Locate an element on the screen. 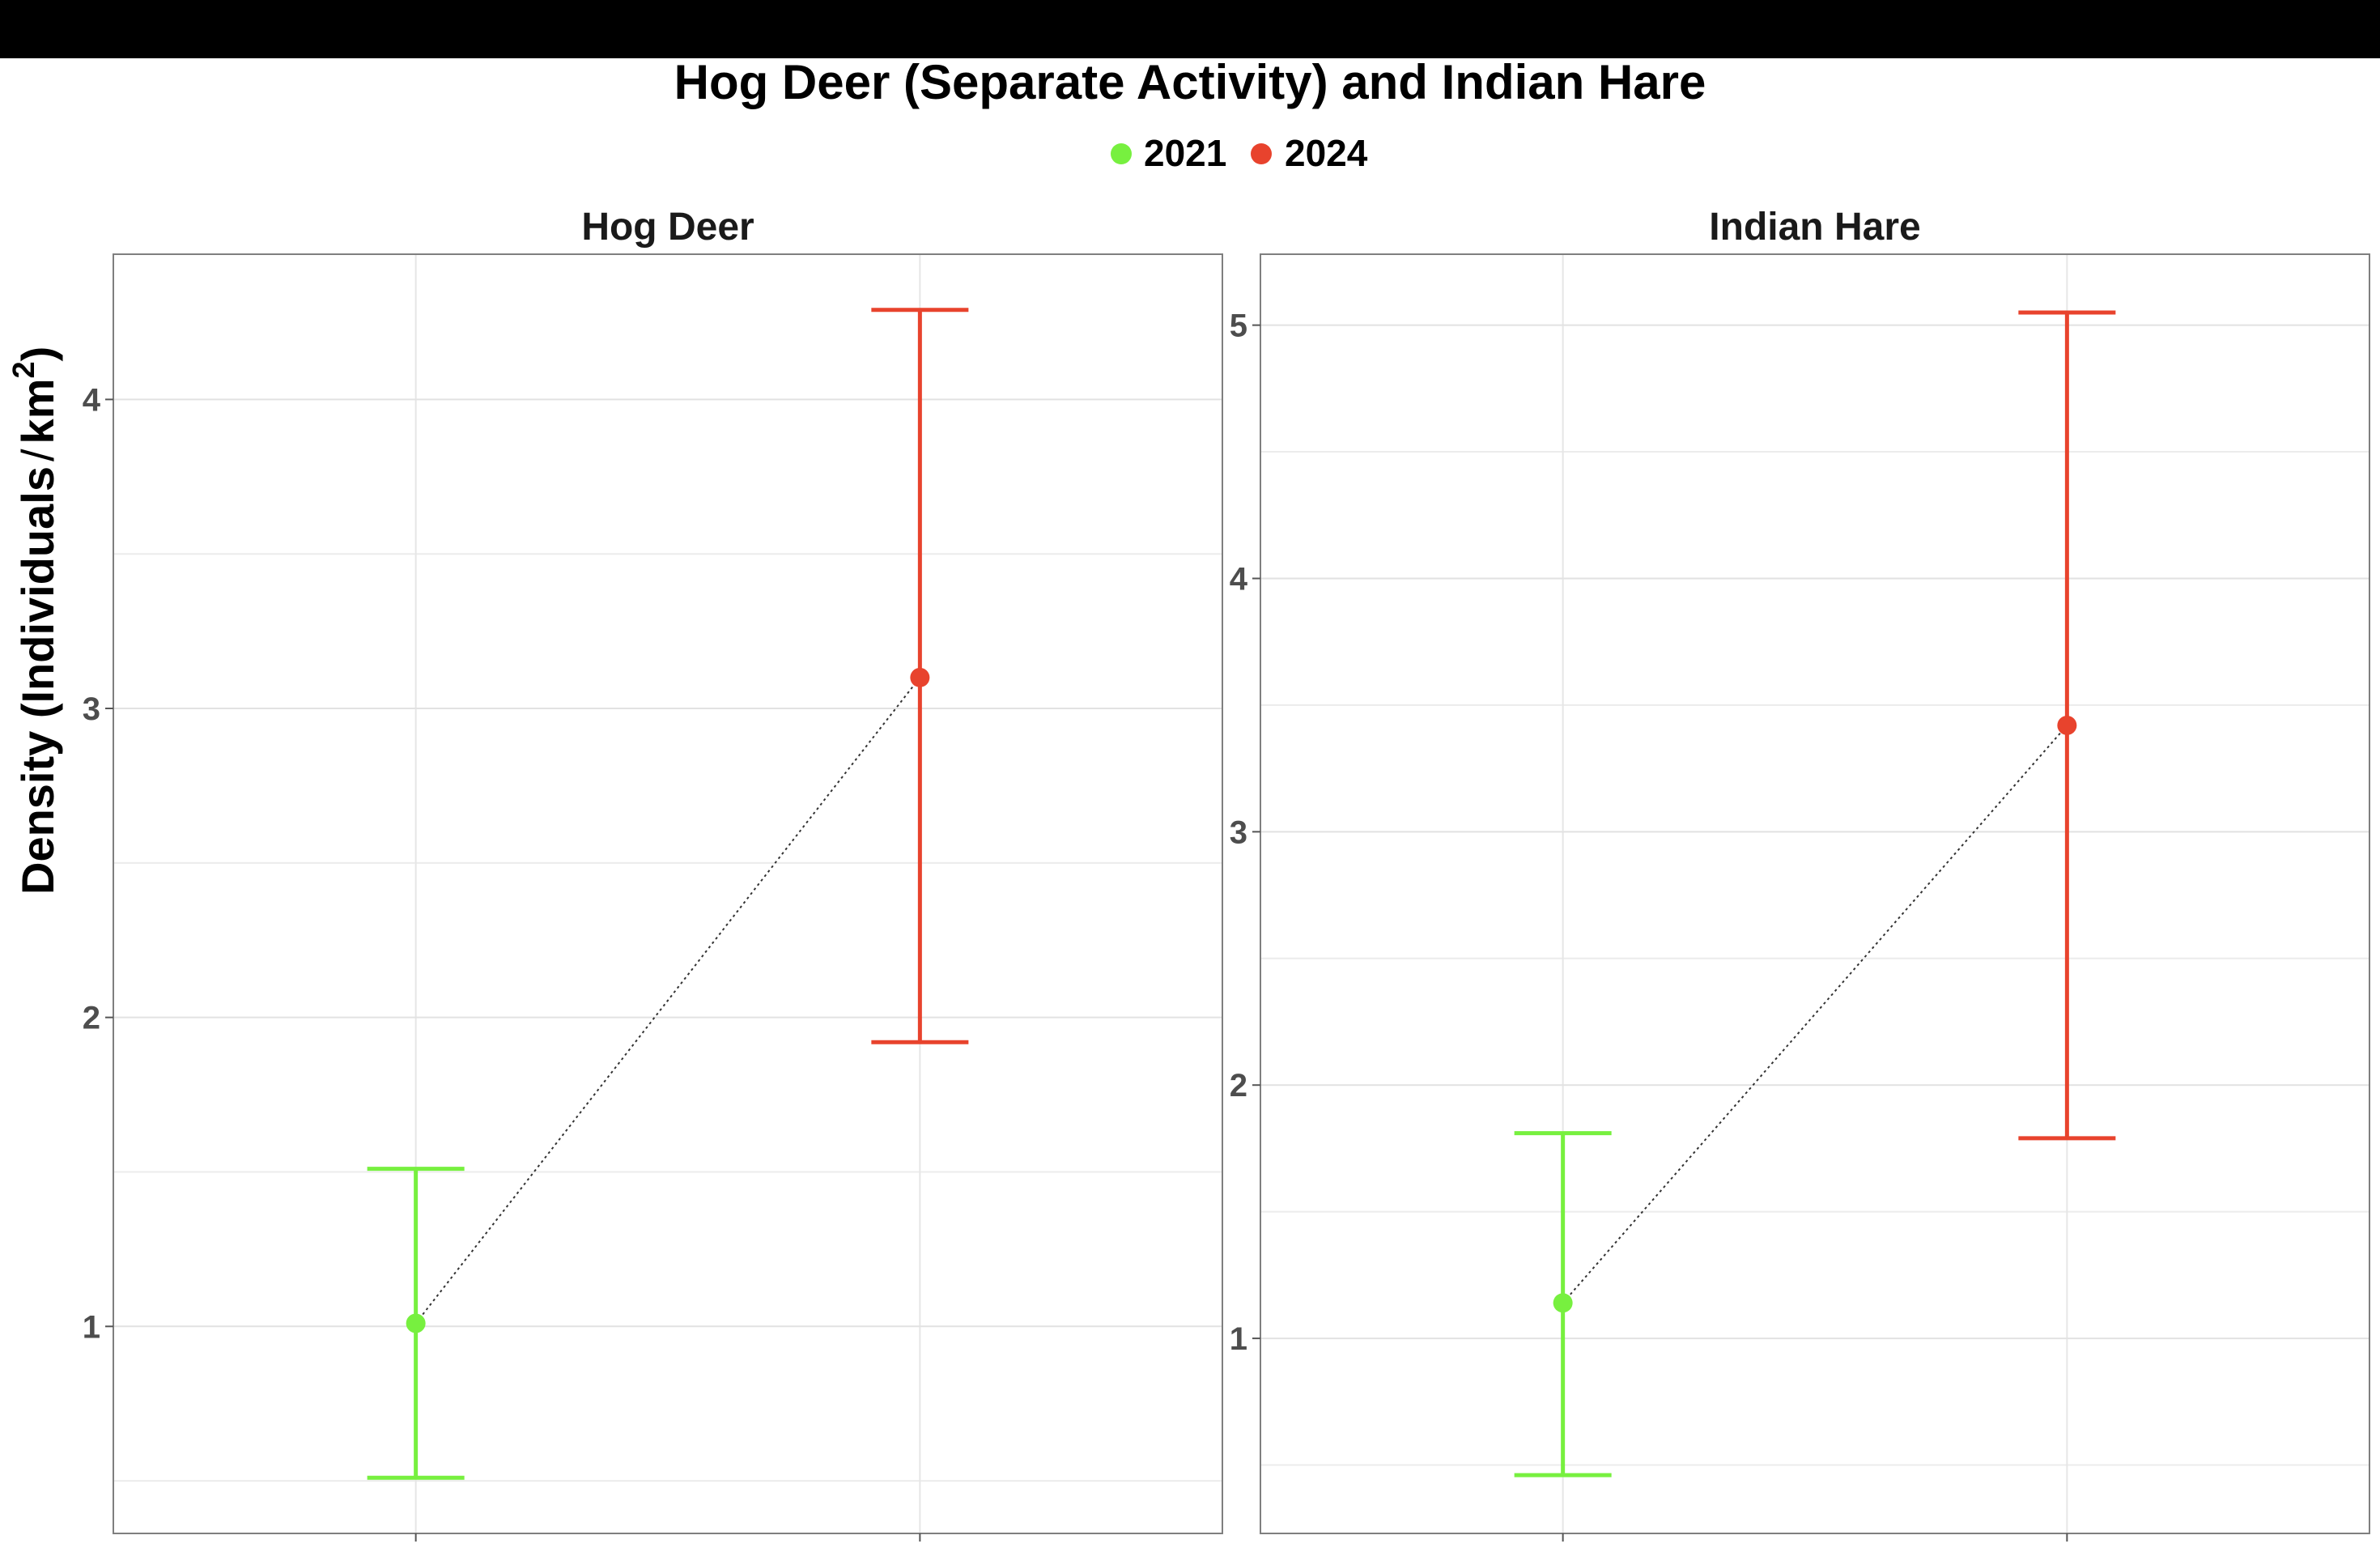  y-axis-title-main: Density (Individuals is located at coordinates (38, 680).